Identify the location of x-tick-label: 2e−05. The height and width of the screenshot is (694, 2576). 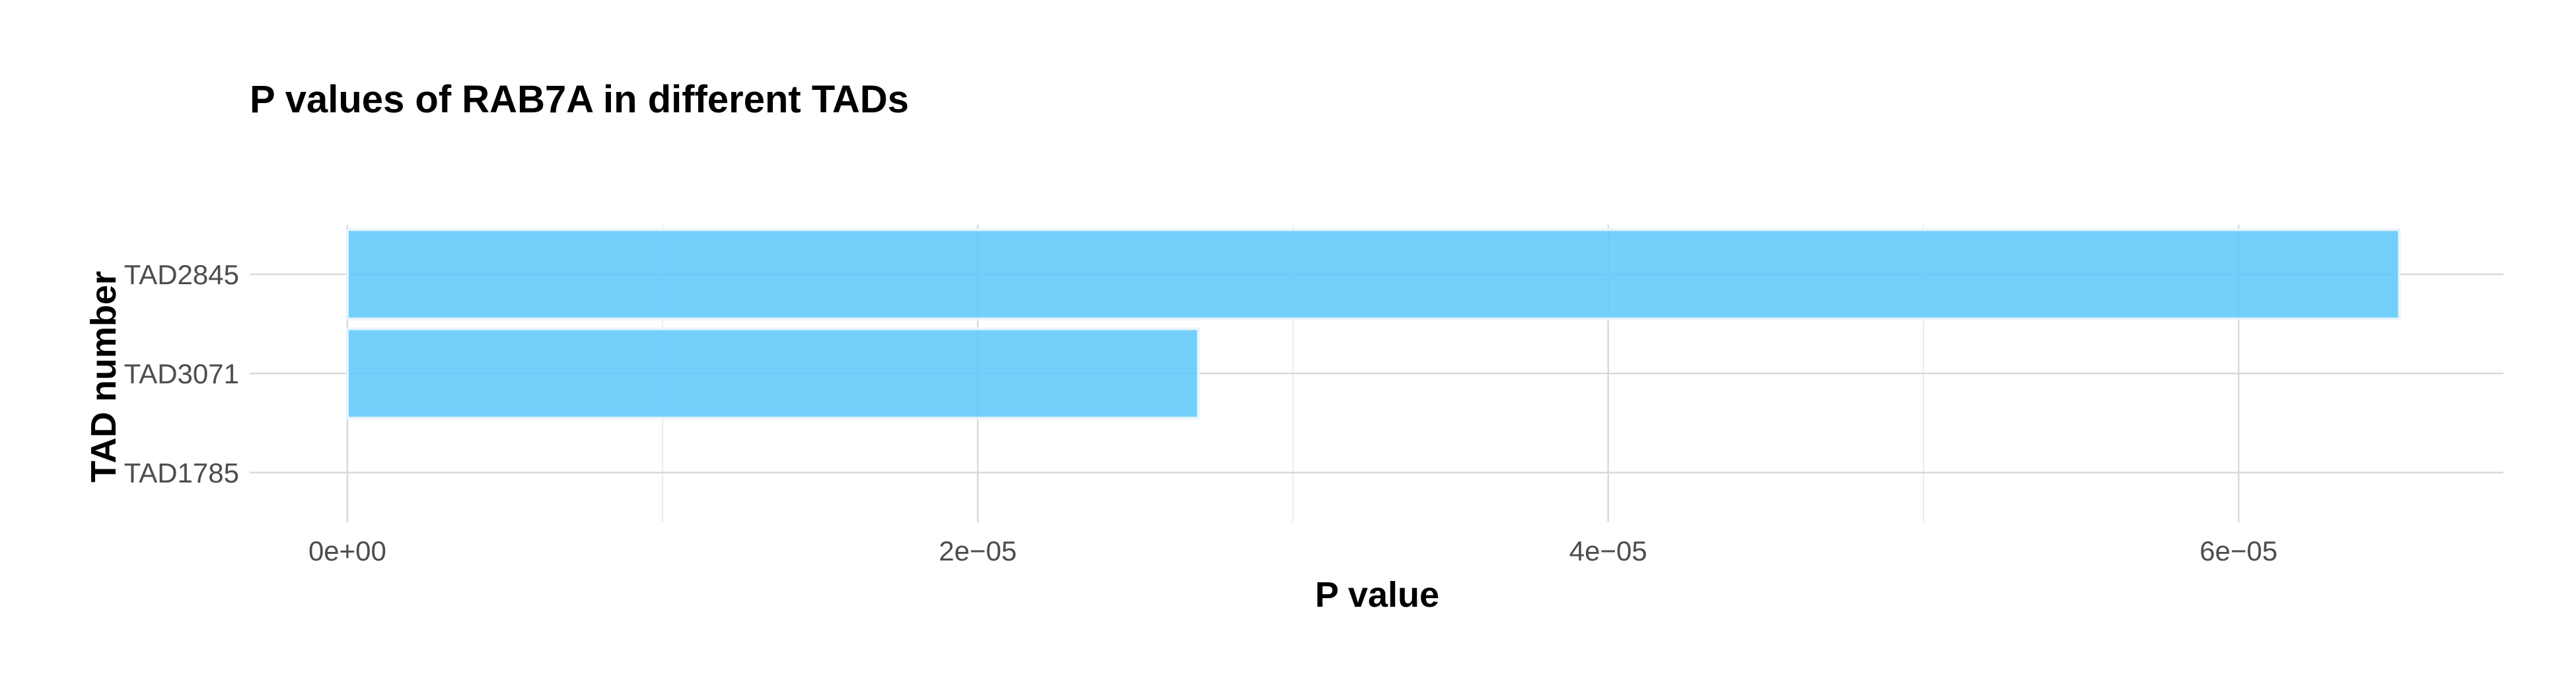
(978, 550).